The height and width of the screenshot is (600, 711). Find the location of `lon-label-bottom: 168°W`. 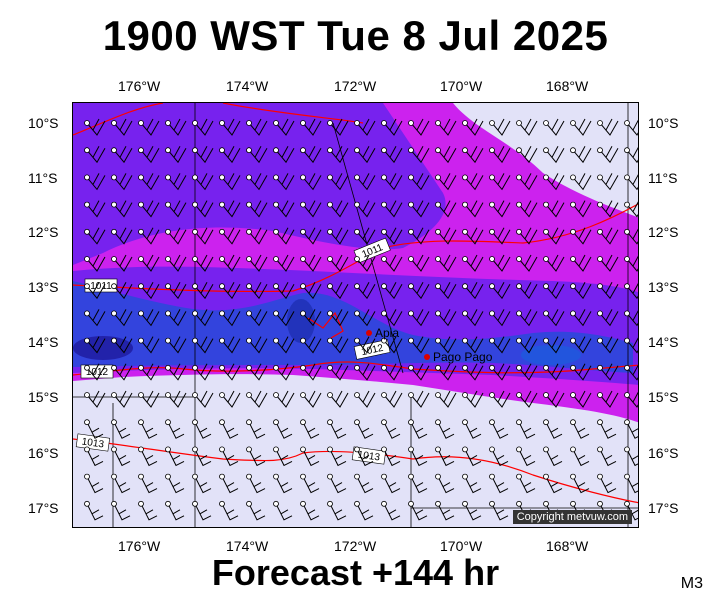

lon-label-bottom: 168°W is located at coordinates (567, 546).